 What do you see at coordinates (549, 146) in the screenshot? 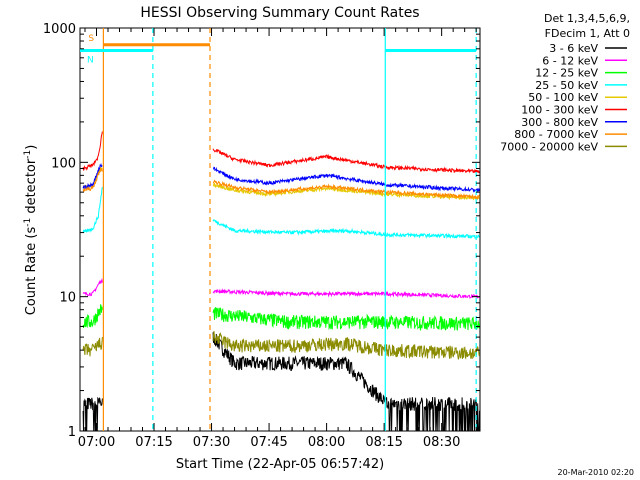
I see `legend-label-7000-20000-kev: 7000 - 20000 keV` at bounding box center [549, 146].